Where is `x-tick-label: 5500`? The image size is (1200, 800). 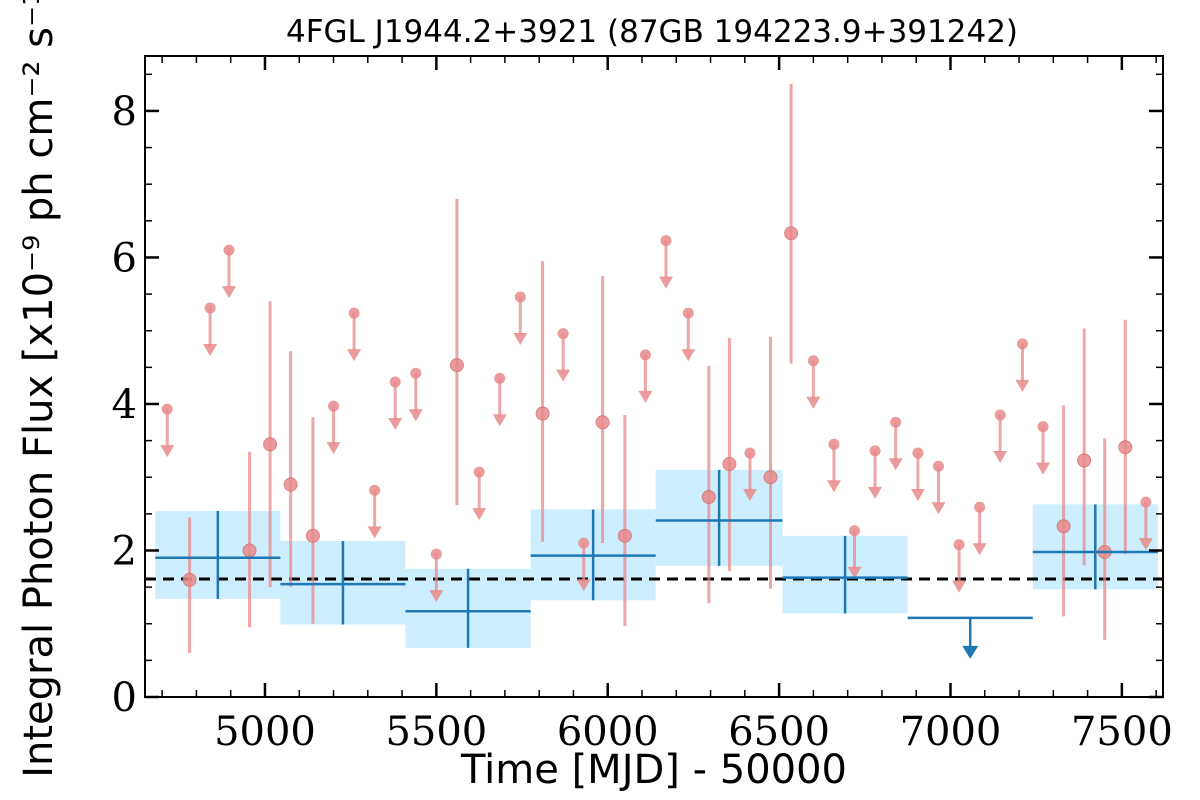
x-tick-label: 5500 is located at coordinates (436, 732).